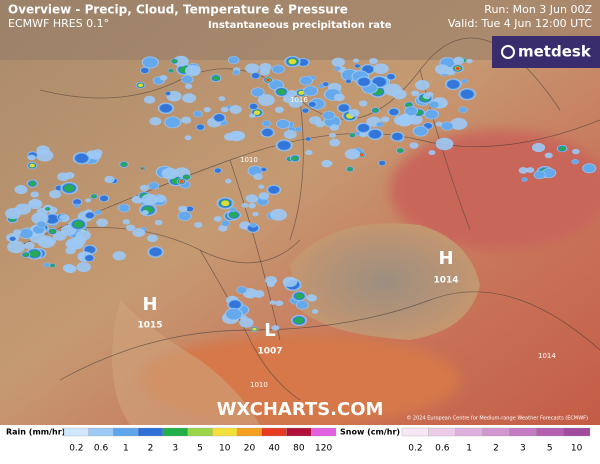 Image resolution: width=600 pixels, height=464 pixels. I want to click on subtitle: Instantaneous precipitation rate, so click(300, 25).